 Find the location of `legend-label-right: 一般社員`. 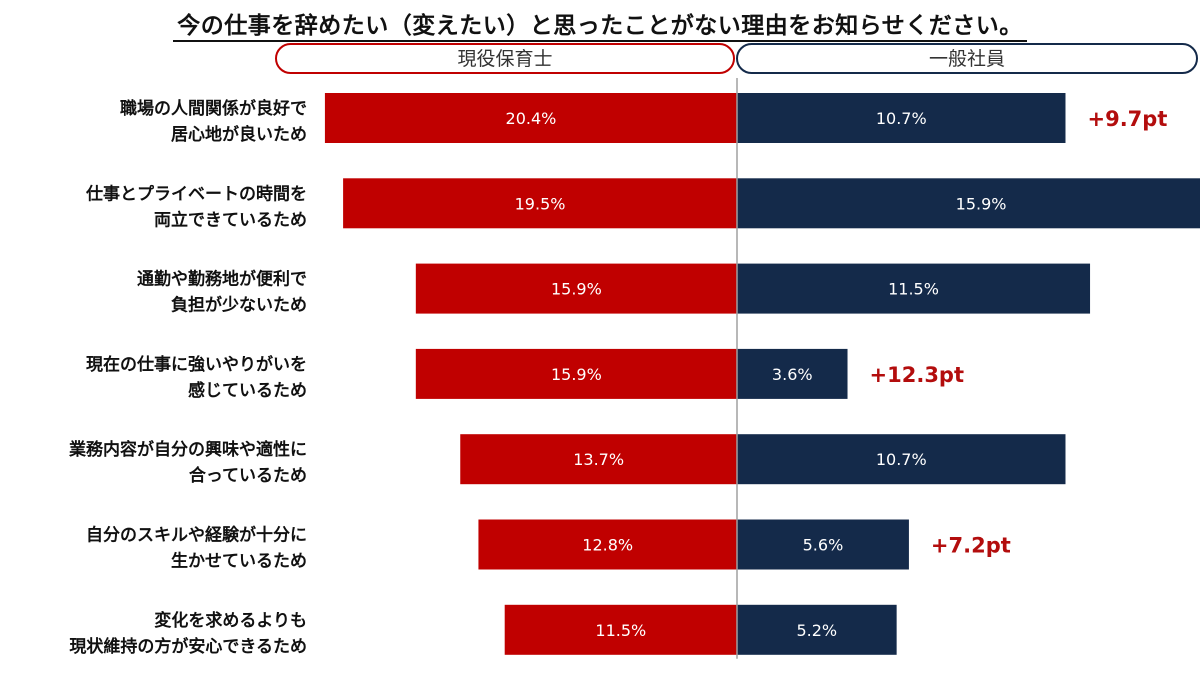

legend-label-right: 一般社員 is located at coordinates (967, 59).